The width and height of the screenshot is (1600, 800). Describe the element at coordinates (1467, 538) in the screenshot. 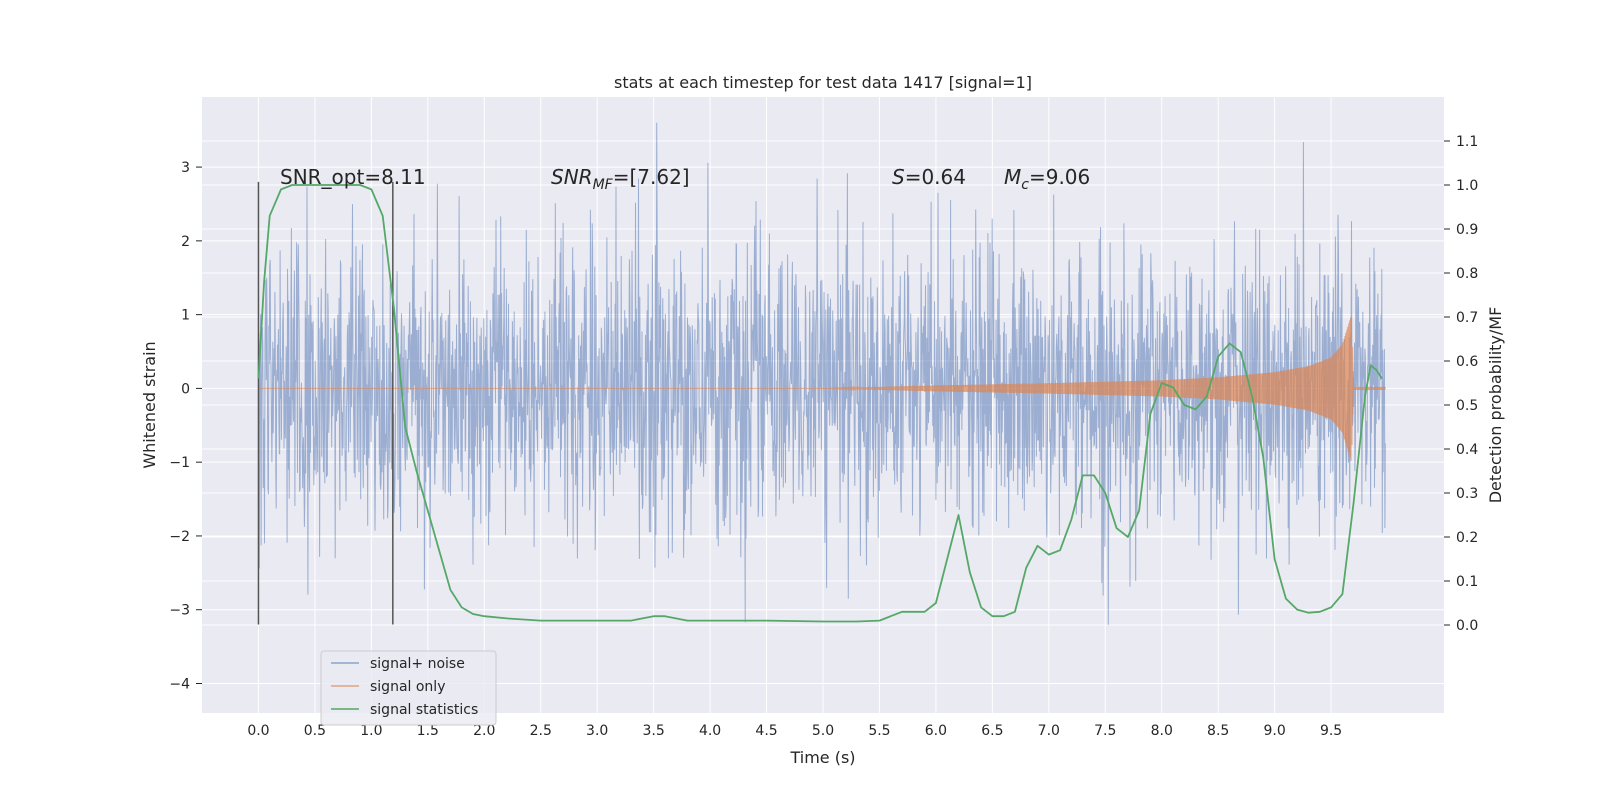

I see `y2-tick-label: 0.2` at that location.